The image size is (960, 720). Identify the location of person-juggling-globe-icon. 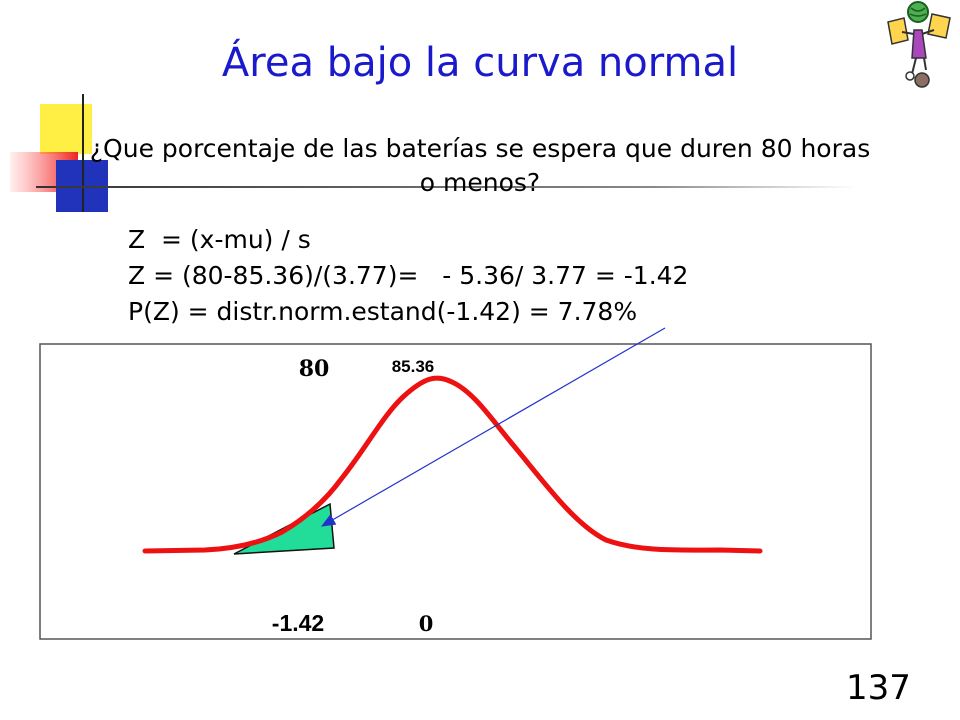
(919, 44).